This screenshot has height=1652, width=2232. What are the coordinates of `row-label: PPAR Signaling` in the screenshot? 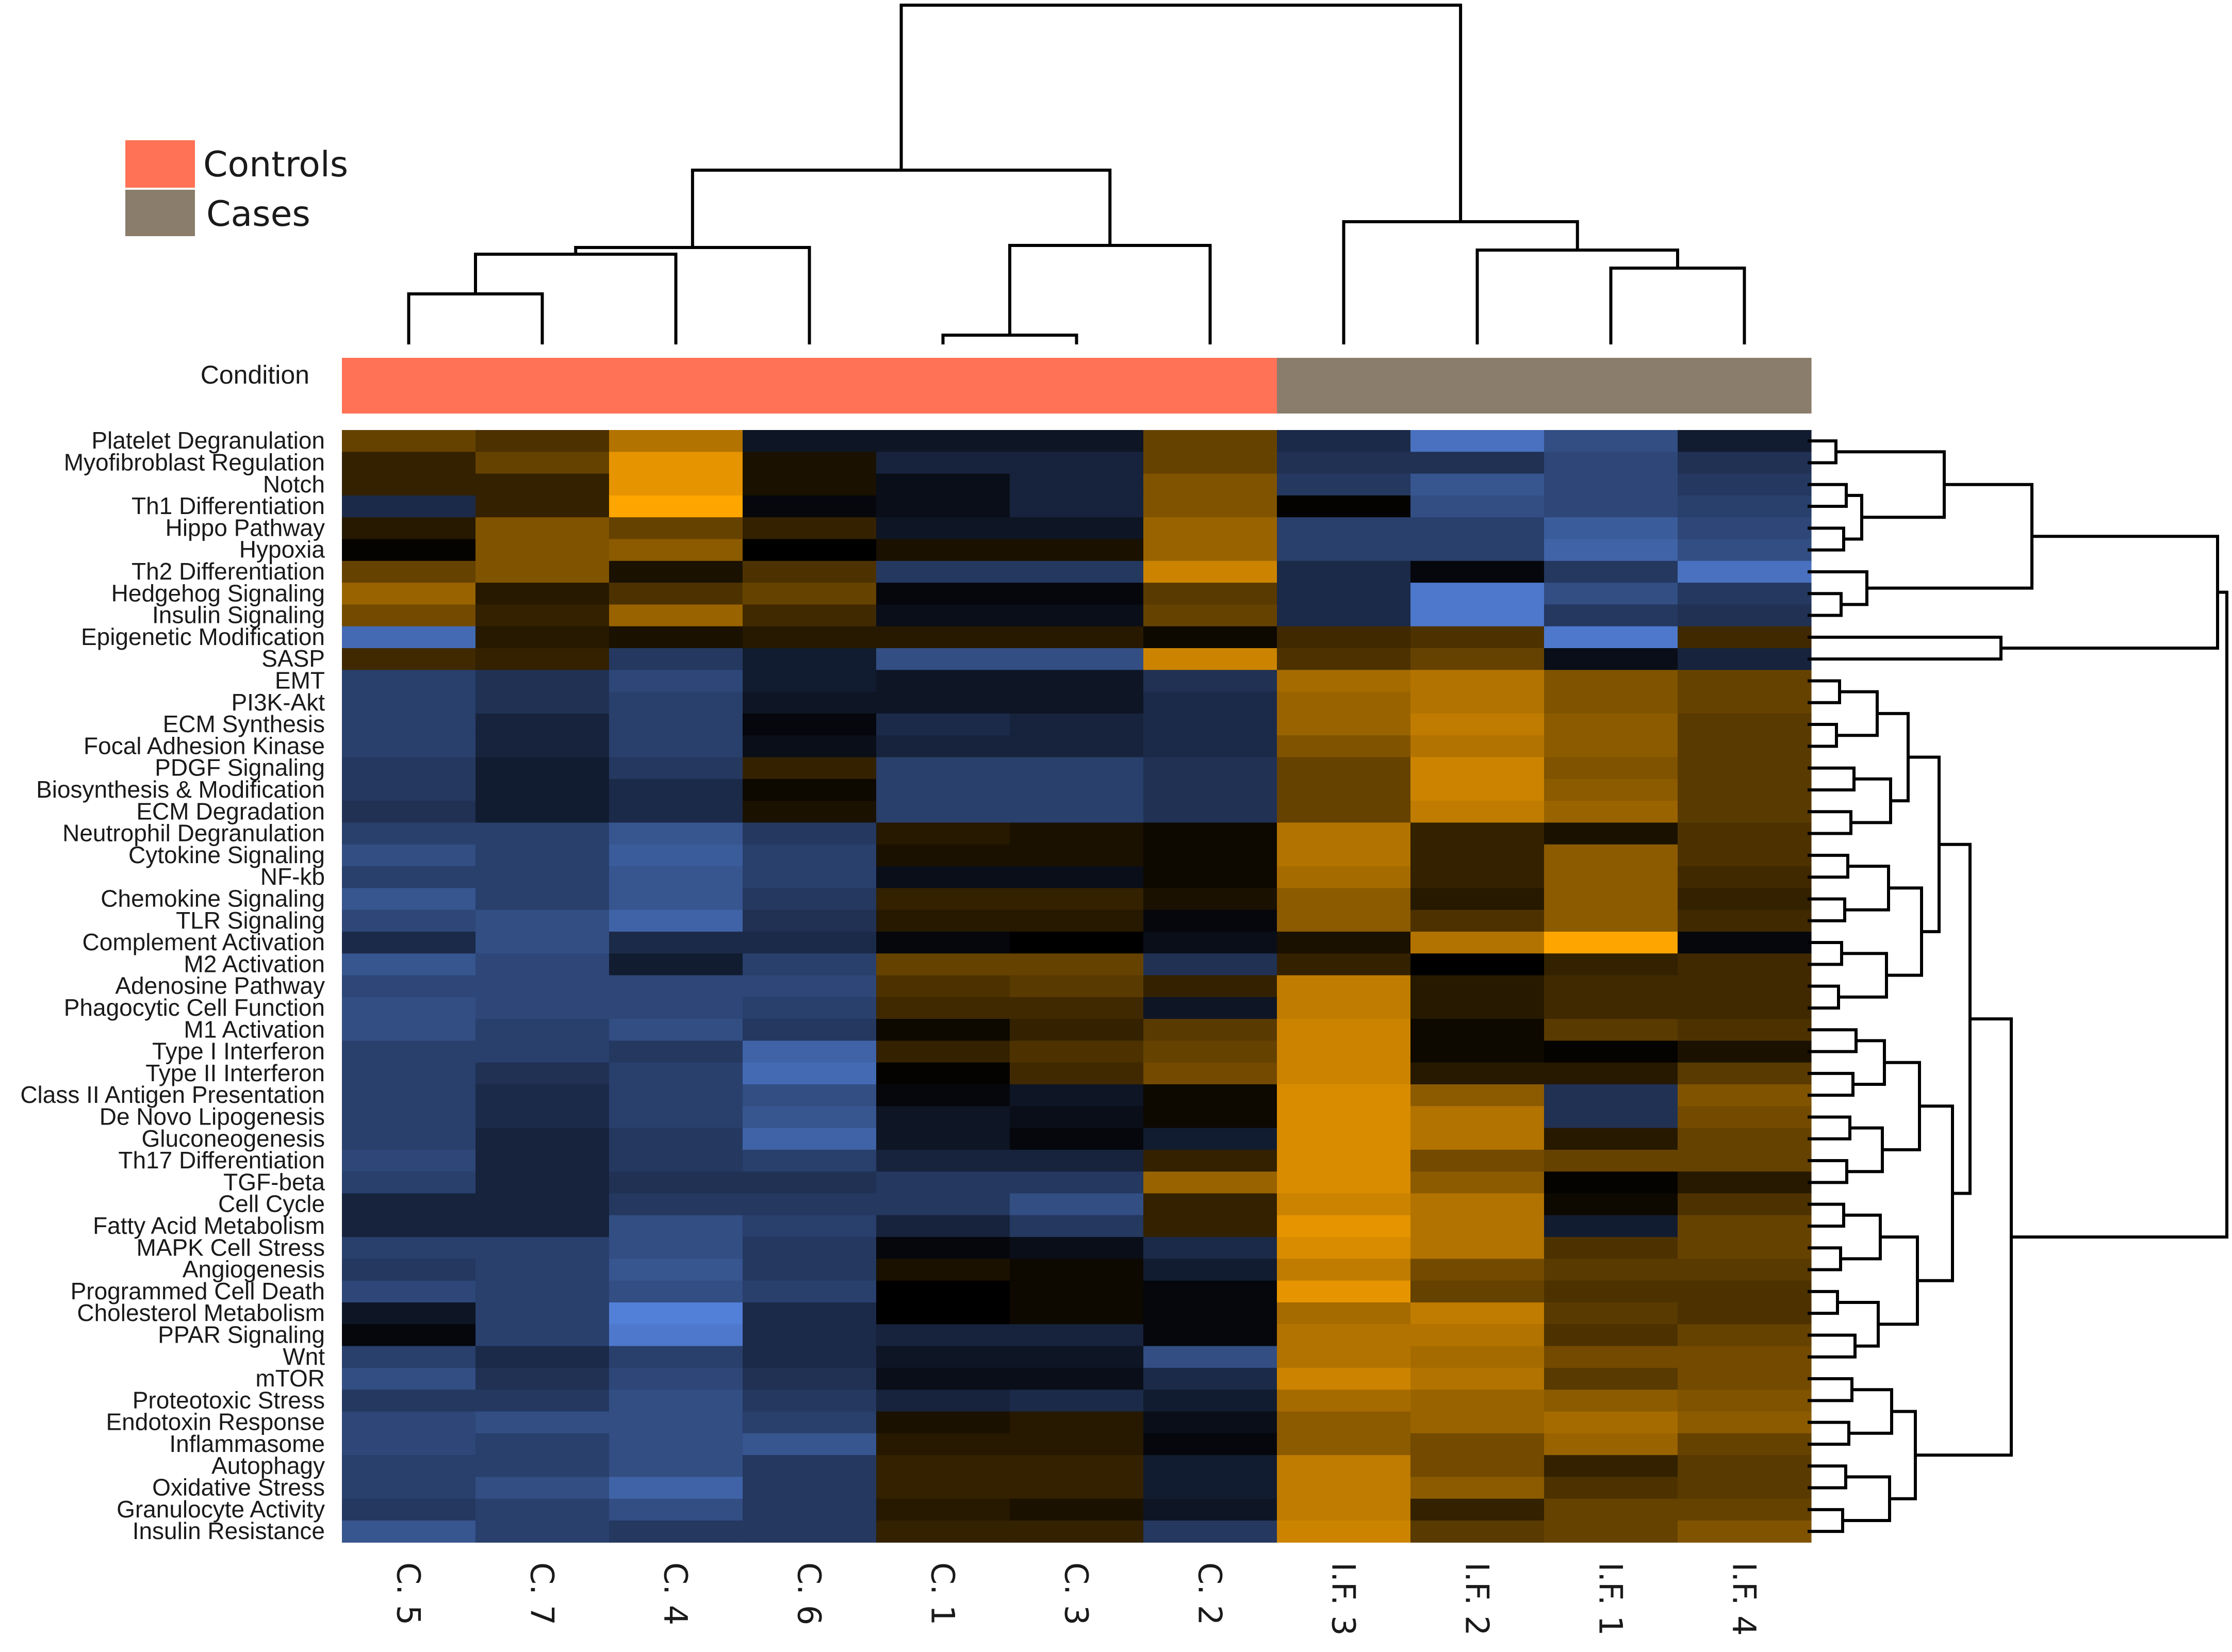 It's located at (241, 1334).